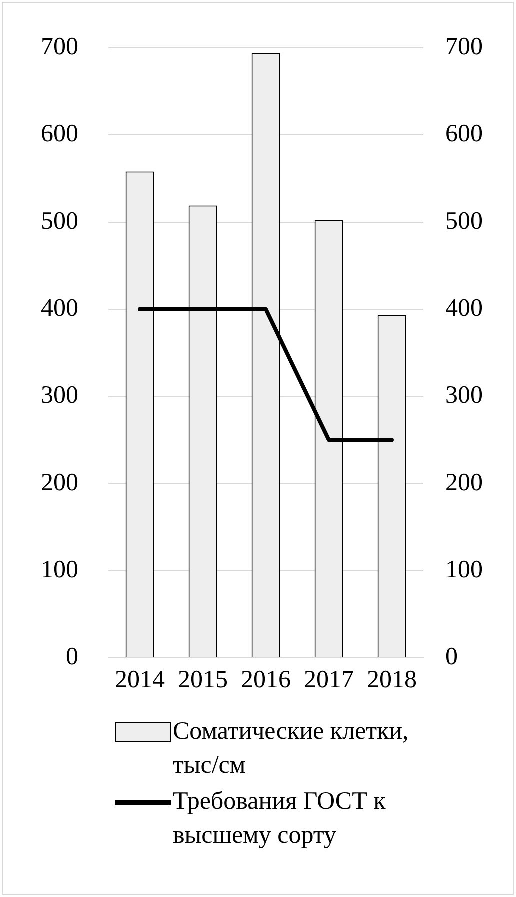 Image resolution: width=516 pixels, height=897 pixels. I want to click on legend-label: Соматические клетки, тыс/см, so click(291, 749).